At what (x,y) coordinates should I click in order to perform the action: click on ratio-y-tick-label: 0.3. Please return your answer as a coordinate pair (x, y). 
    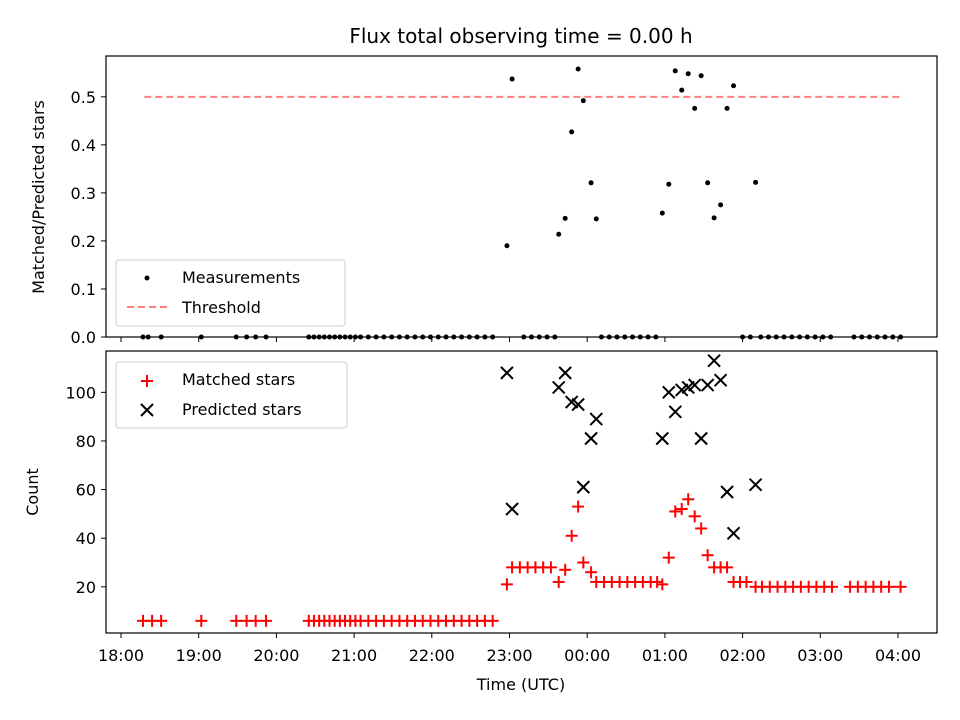
    Looking at the image, I should click on (83, 193).